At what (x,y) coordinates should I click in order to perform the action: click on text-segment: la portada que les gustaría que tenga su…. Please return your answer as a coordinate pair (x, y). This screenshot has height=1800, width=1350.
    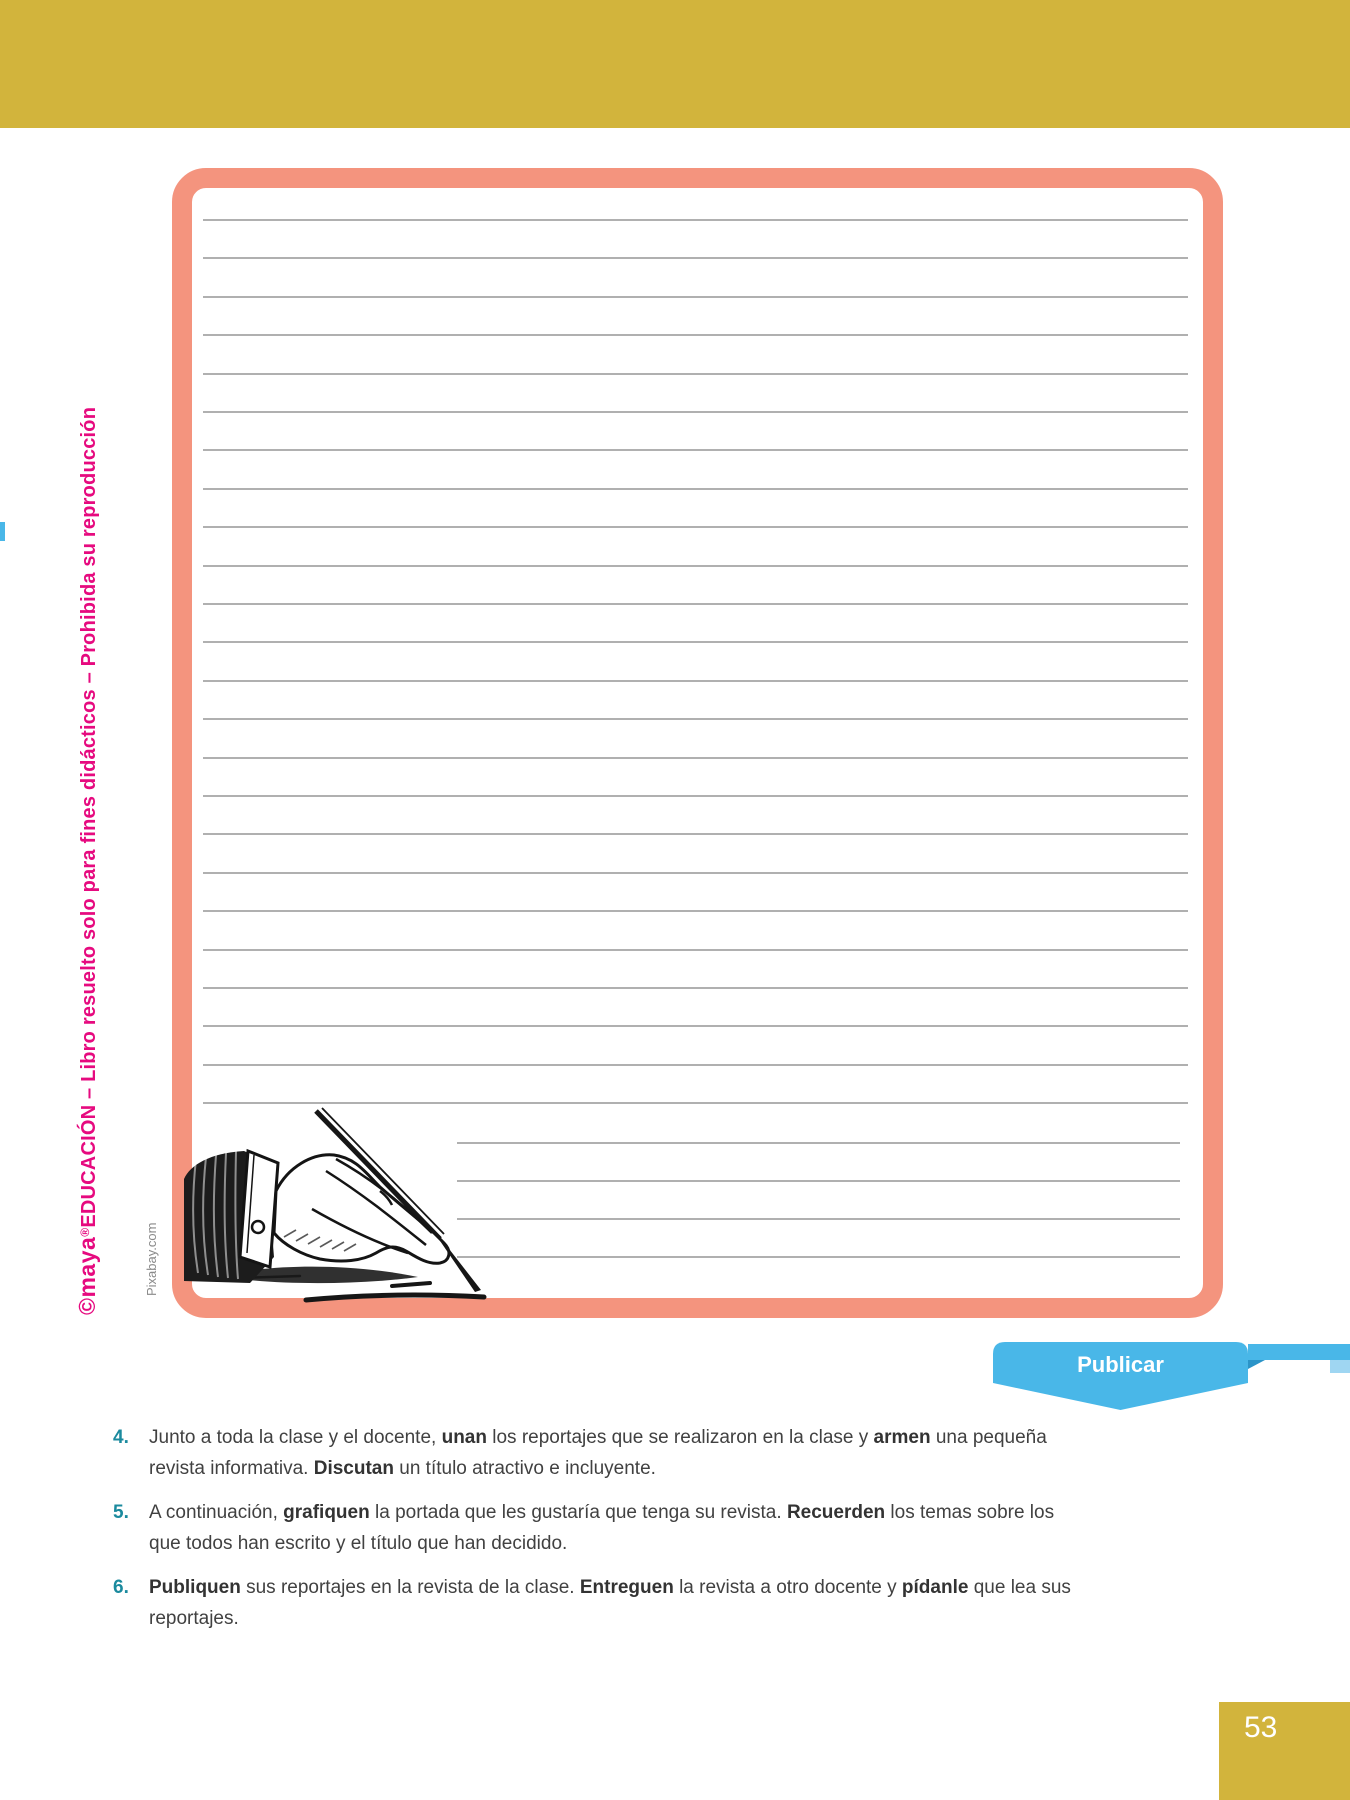
    Looking at the image, I should click on (578, 1512).